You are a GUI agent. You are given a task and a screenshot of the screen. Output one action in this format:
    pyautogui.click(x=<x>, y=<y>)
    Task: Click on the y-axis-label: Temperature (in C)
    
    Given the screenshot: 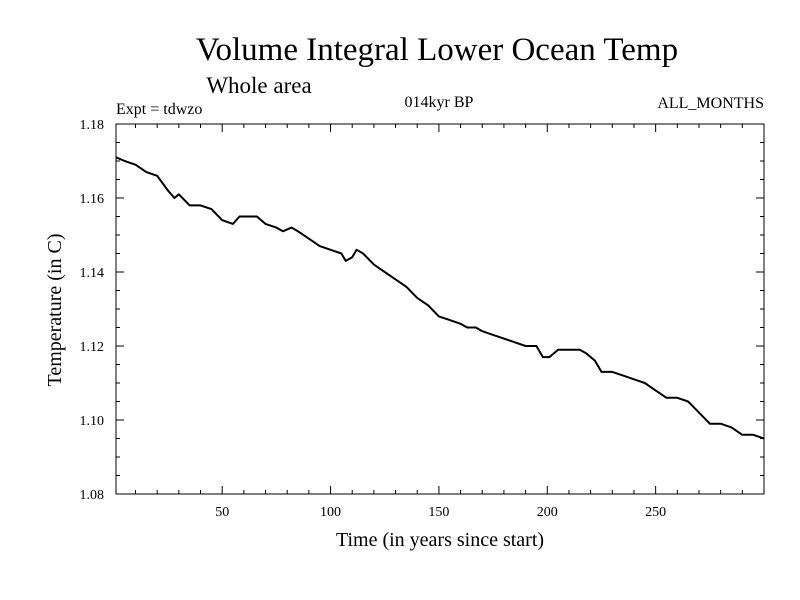 What is the action you would take?
    pyautogui.click(x=55, y=310)
    